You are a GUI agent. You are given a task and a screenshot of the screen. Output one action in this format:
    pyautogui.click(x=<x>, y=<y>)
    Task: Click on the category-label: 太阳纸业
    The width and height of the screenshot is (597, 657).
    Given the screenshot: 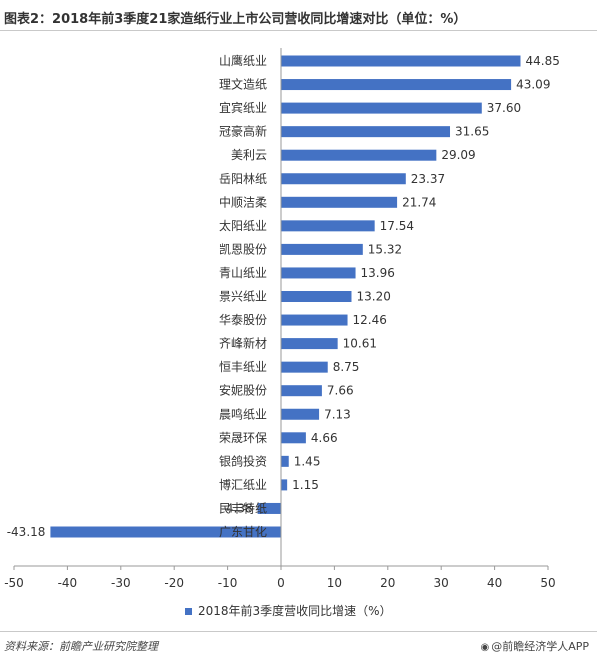 What is the action you would take?
    pyautogui.click(x=243, y=225)
    